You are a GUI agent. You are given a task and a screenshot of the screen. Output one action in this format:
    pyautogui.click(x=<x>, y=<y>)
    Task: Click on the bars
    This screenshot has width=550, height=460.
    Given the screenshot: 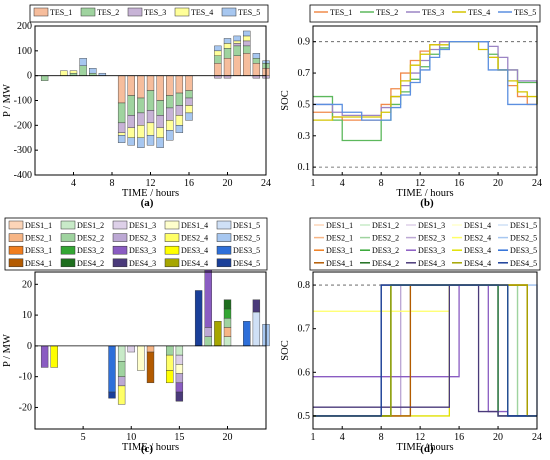 What is the action you would take?
    pyautogui.click(x=155, y=335)
    